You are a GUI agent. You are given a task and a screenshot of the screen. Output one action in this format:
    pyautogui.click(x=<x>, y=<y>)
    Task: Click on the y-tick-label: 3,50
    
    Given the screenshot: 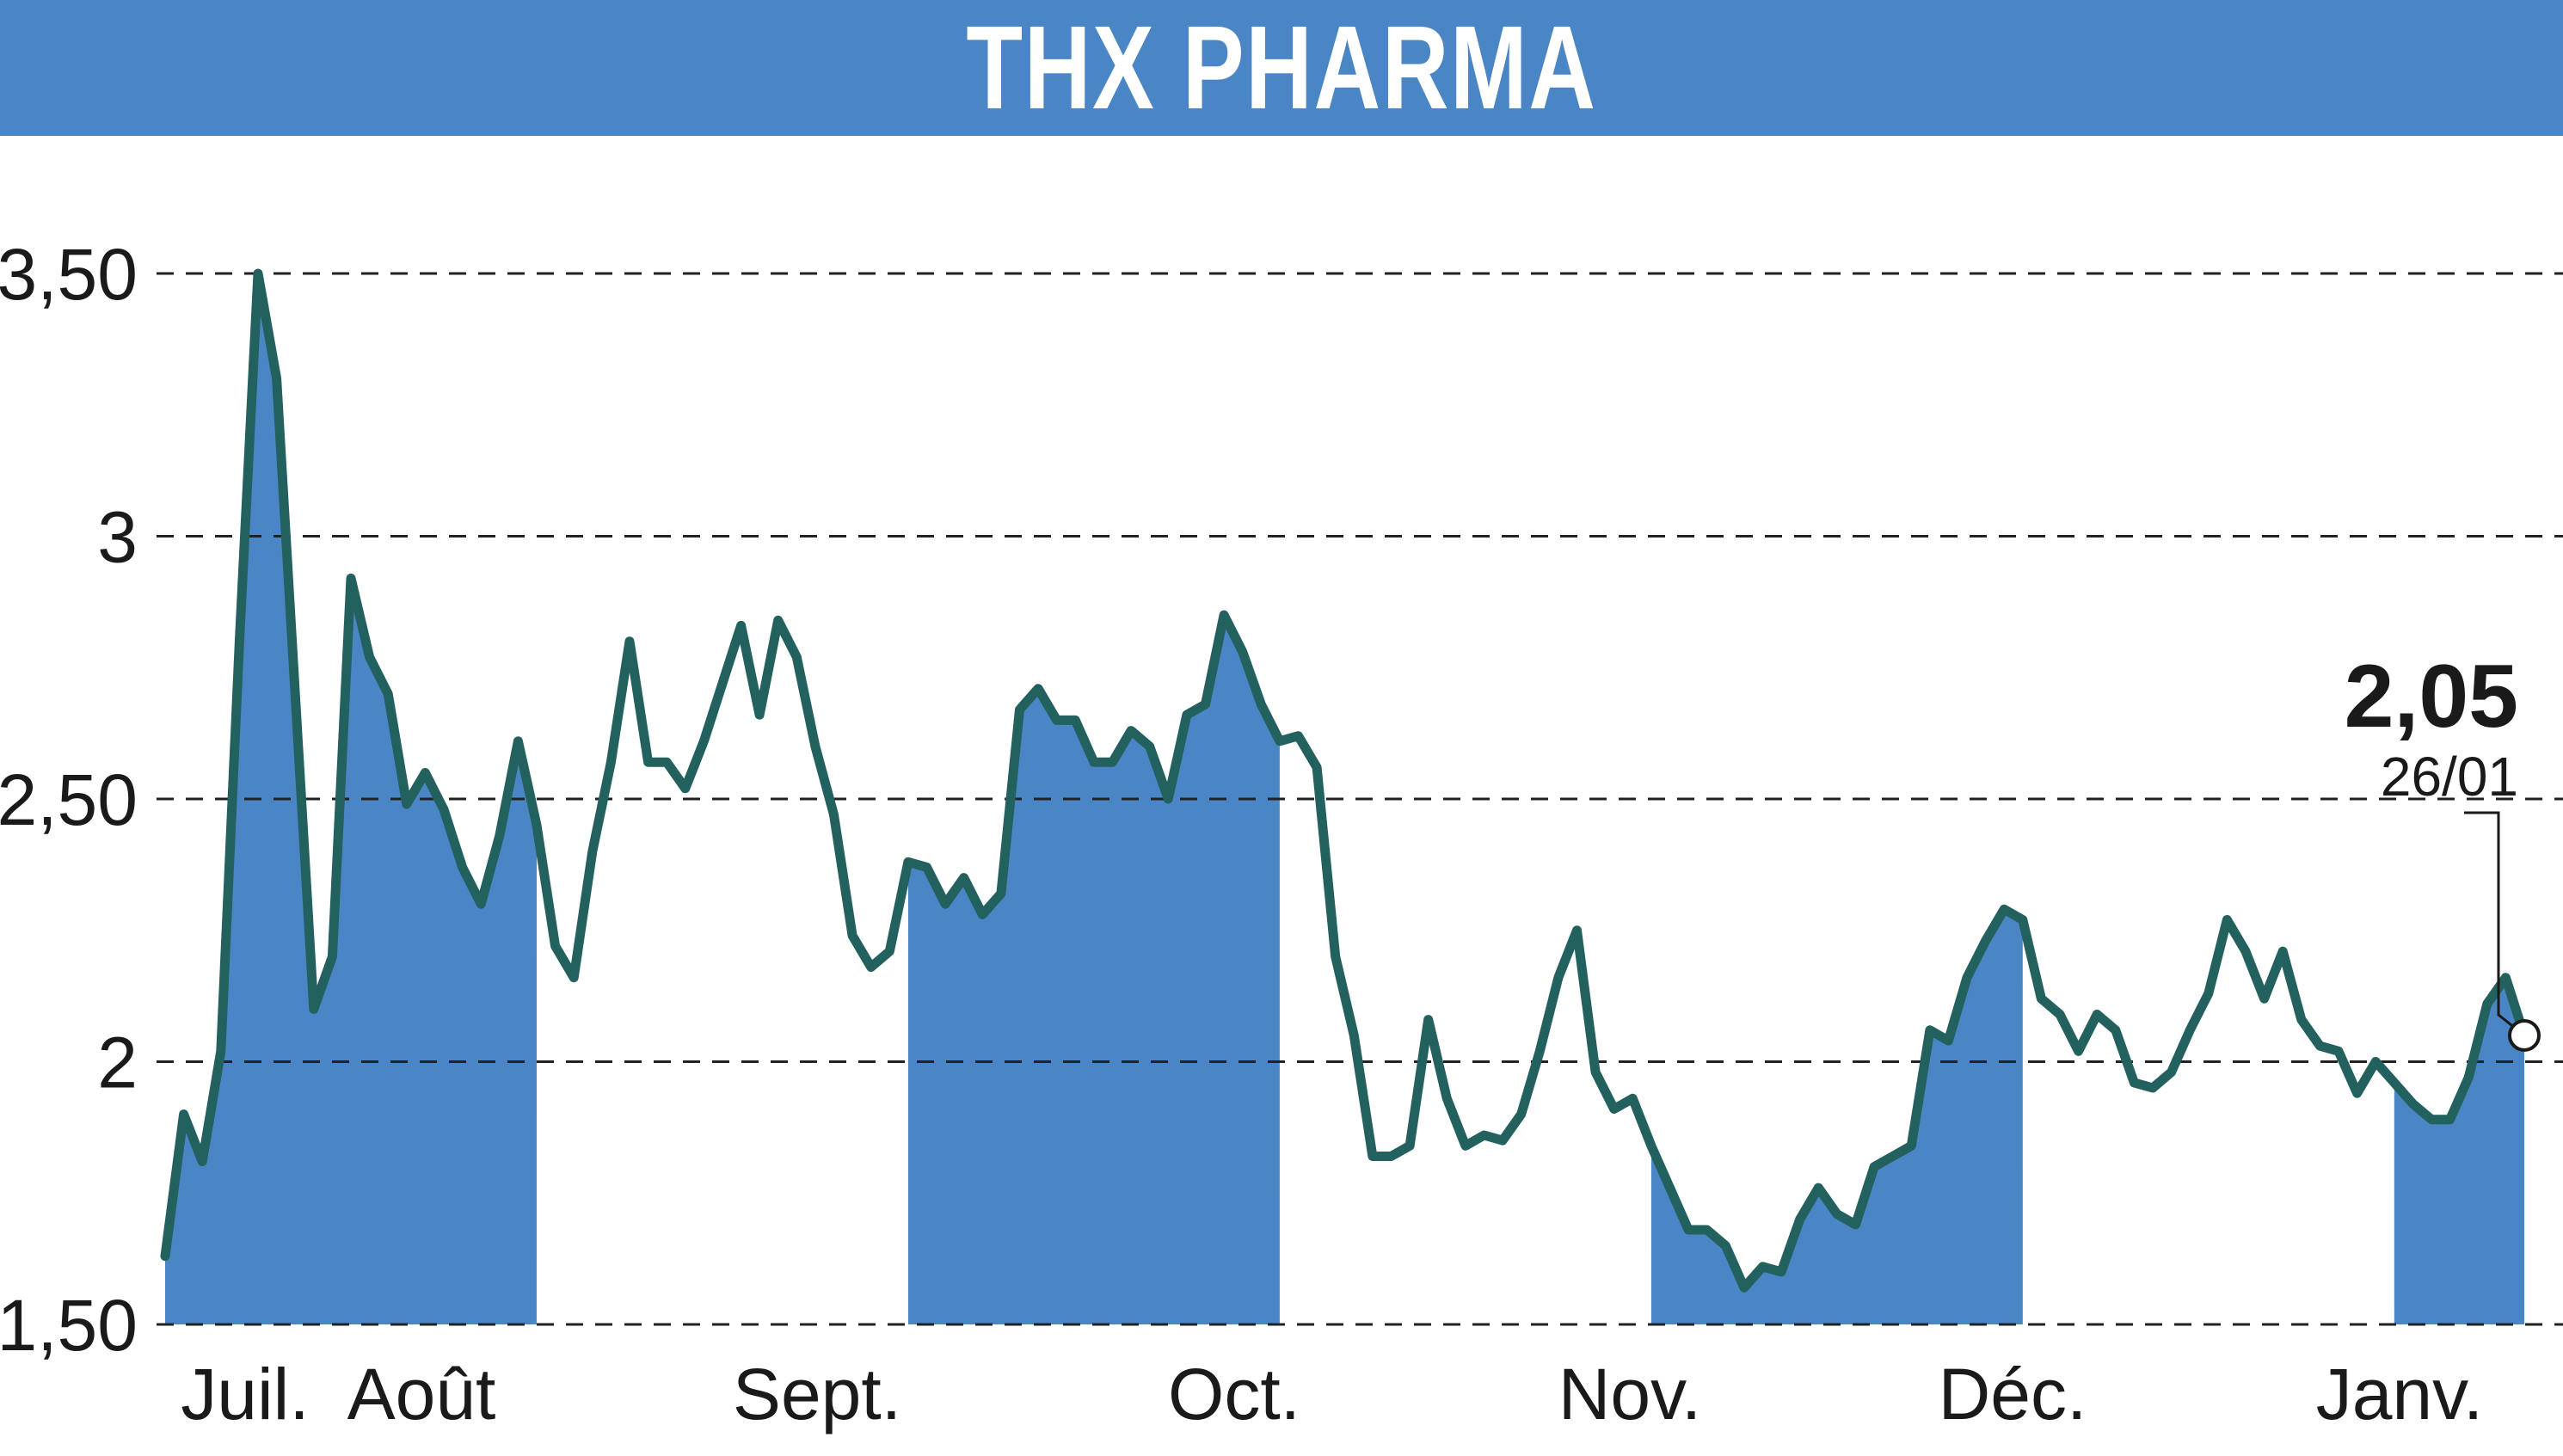 What is the action you would take?
    pyautogui.click(x=69, y=275)
    